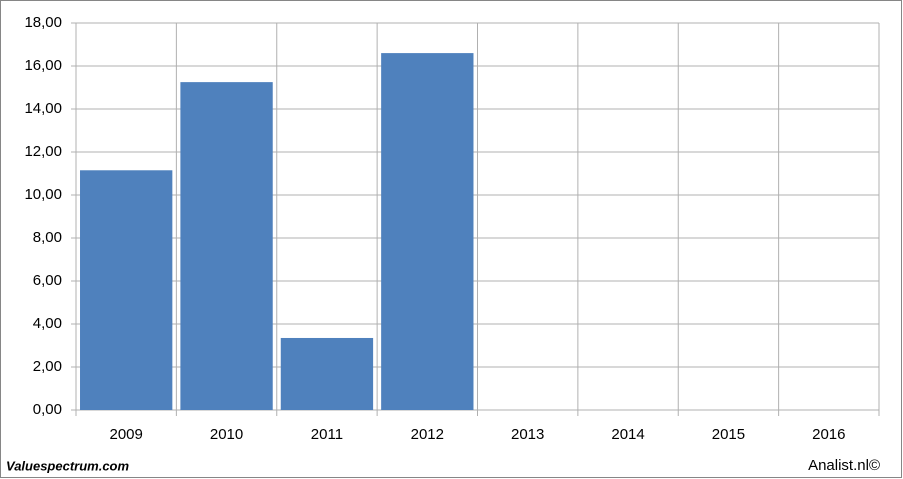  Describe the element at coordinates (43, 22) in the screenshot. I see `y-tick-label: 18,00` at that location.